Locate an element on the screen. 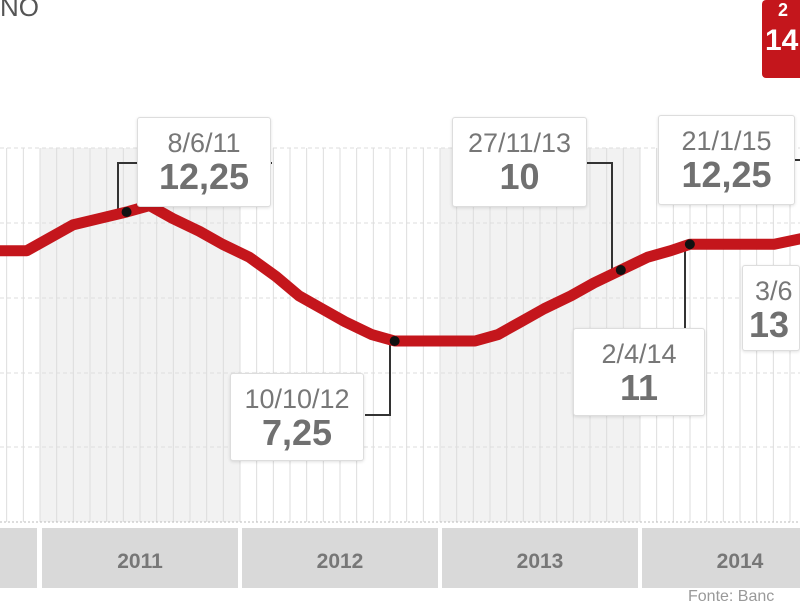 The image size is (800, 606). year-band-2011 is located at coordinates (140, 558).